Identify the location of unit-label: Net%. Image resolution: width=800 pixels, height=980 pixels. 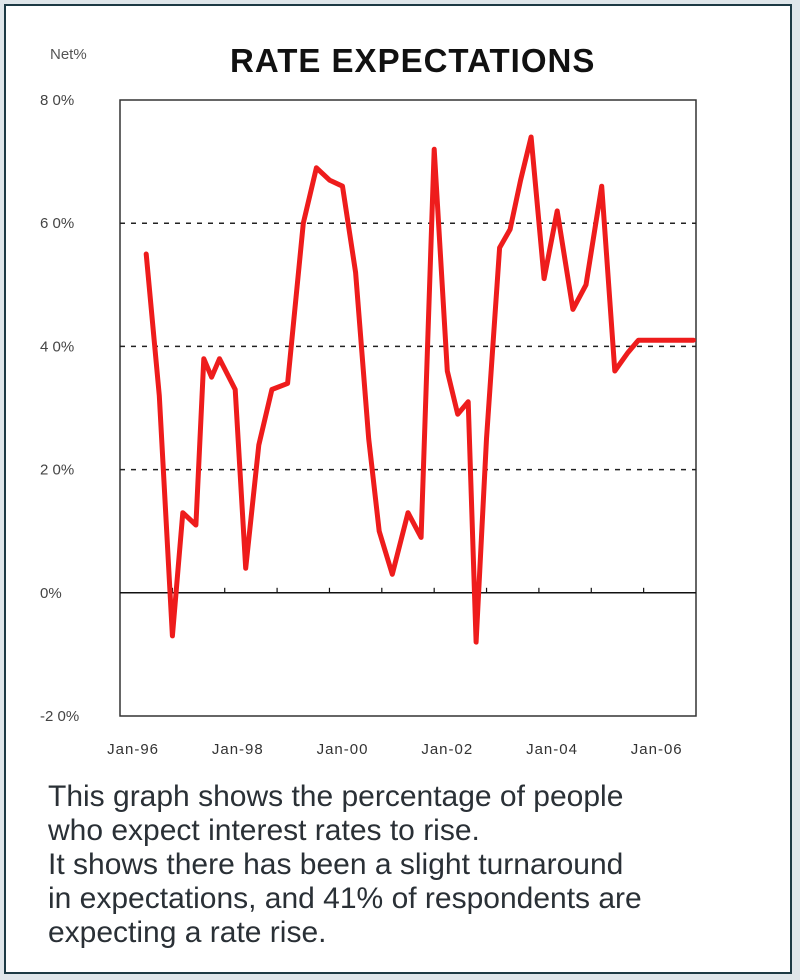
(68, 54).